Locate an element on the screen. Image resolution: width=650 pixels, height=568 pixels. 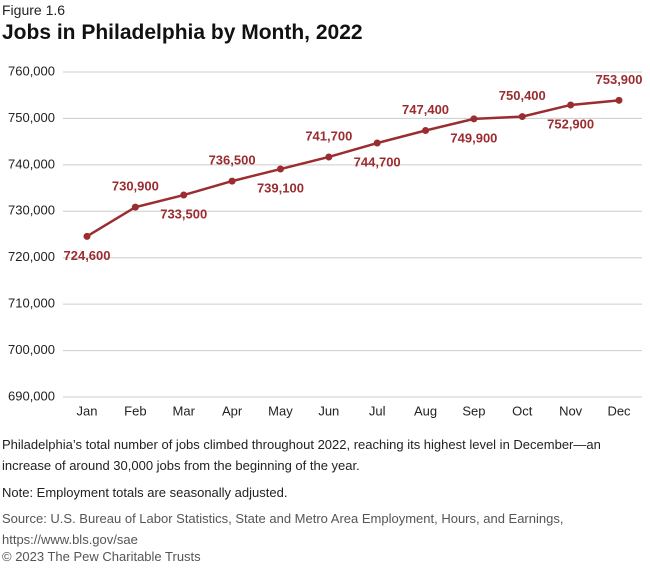
x-tick-label: Apr is located at coordinates (232, 410).